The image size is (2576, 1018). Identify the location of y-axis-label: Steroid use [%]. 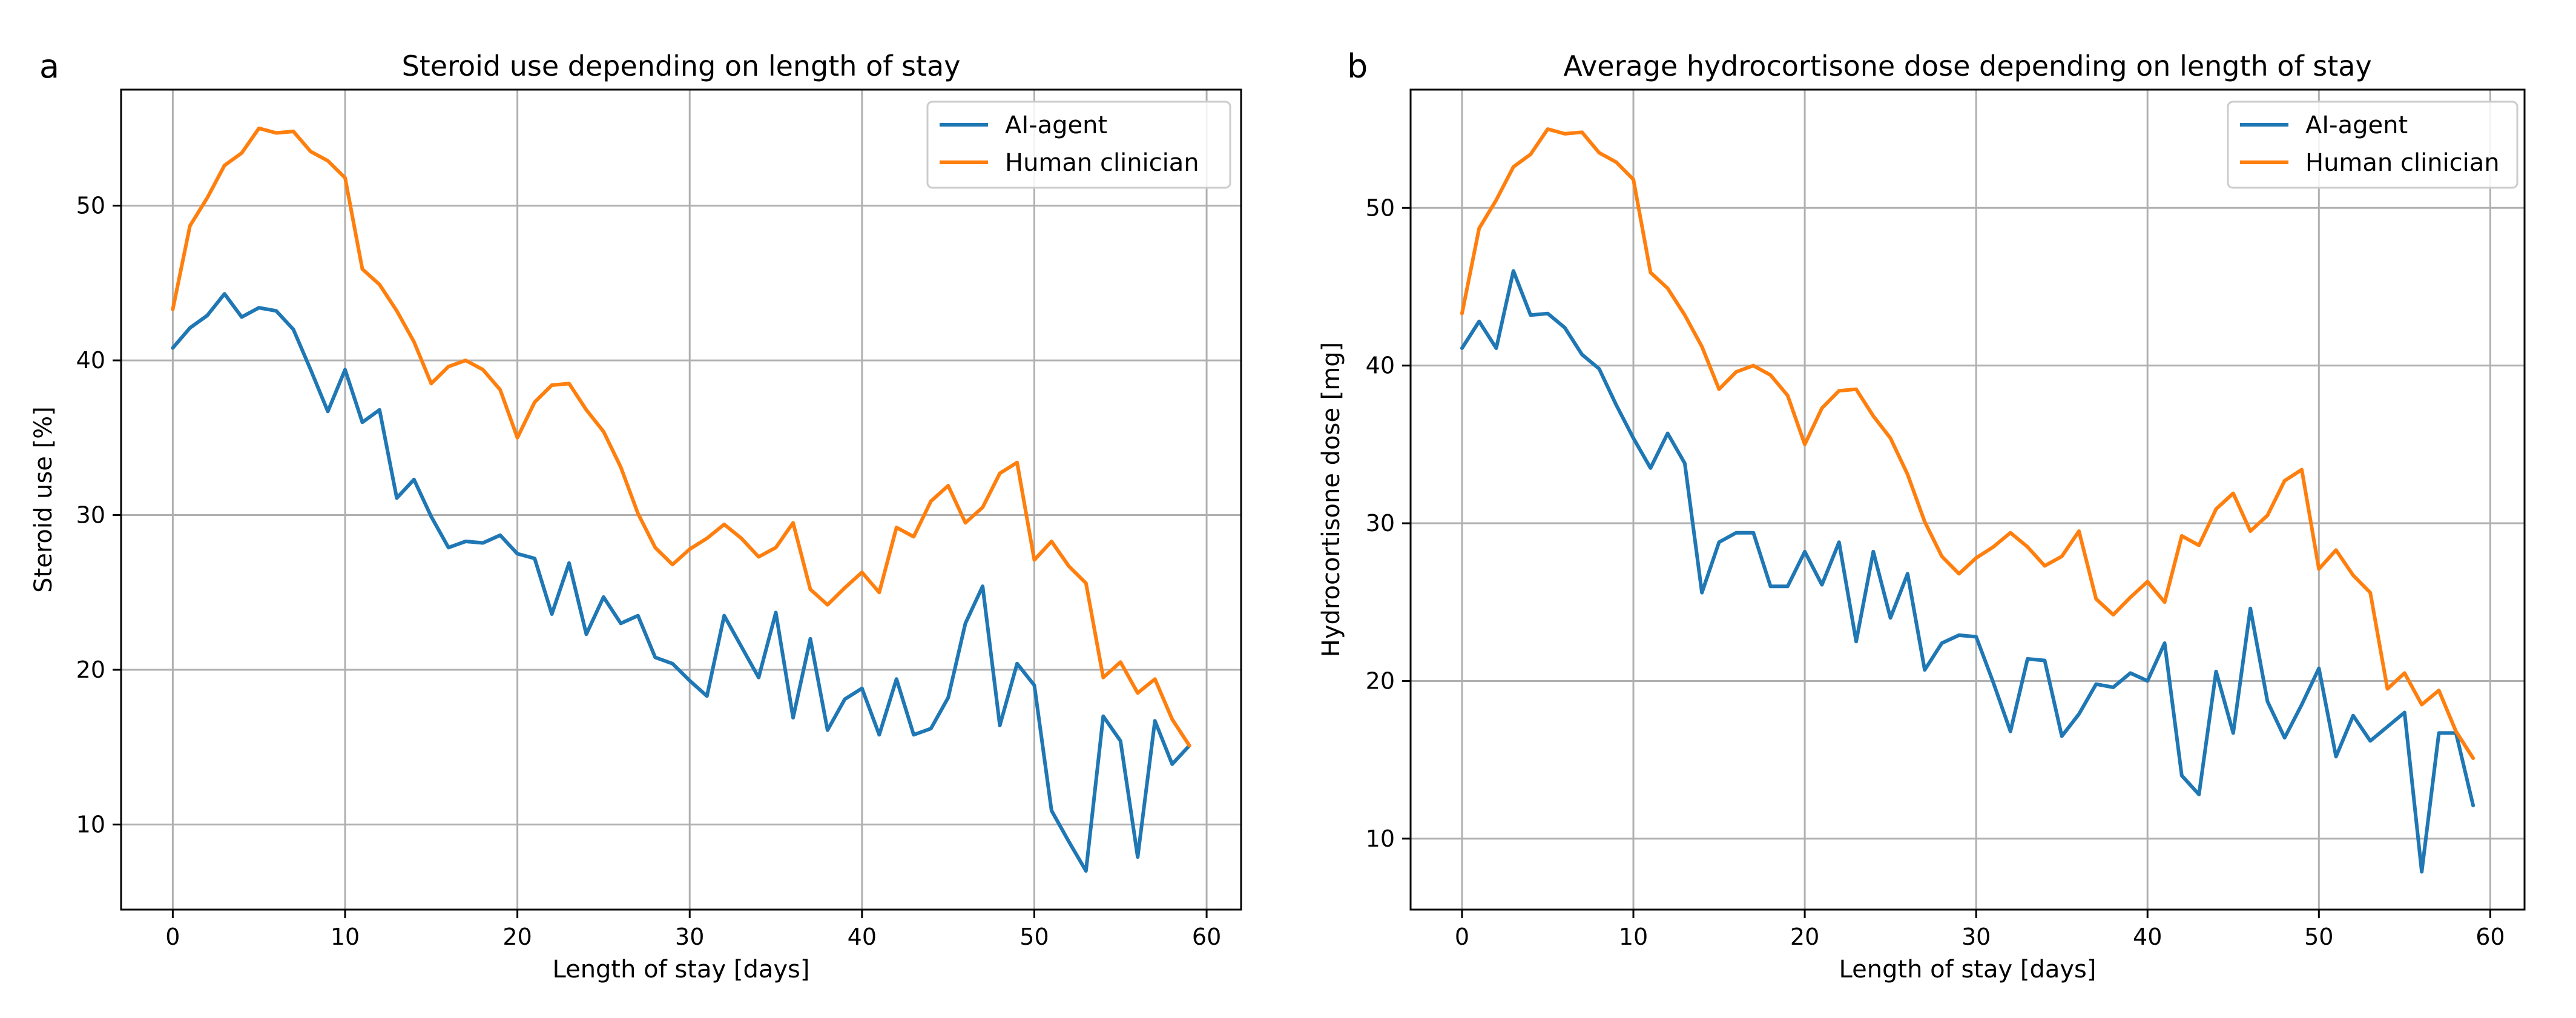
(44, 499).